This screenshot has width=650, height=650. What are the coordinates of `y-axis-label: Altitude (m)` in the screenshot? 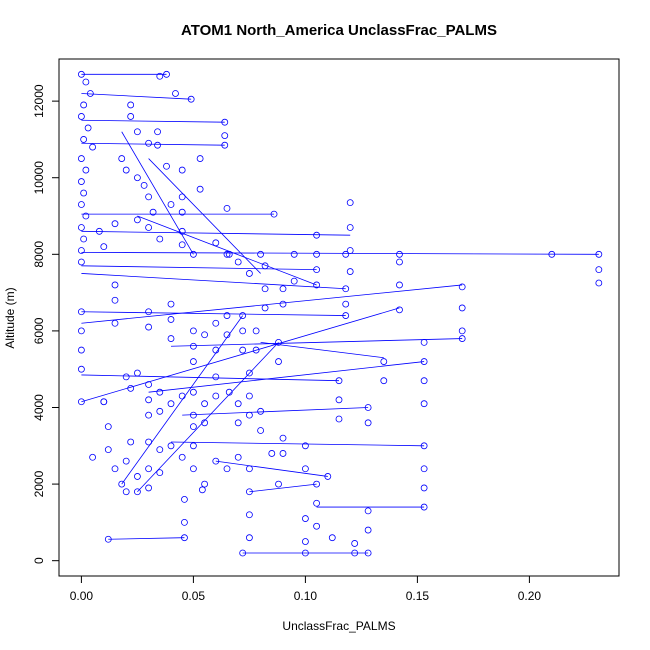 It's located at (10, 317).